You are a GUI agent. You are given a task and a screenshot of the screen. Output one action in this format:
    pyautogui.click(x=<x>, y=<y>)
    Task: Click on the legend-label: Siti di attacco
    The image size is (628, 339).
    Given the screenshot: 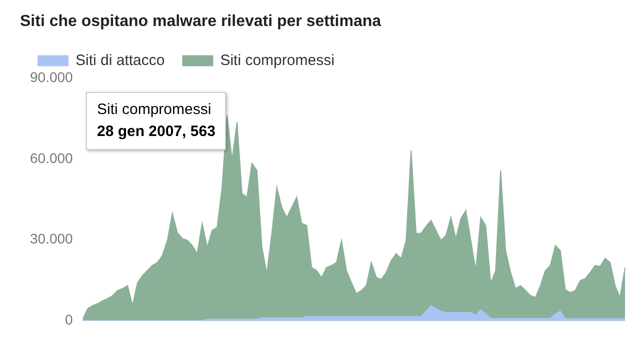 What is the action you would take?
    pyautogui.click(x=120, y=60)
    